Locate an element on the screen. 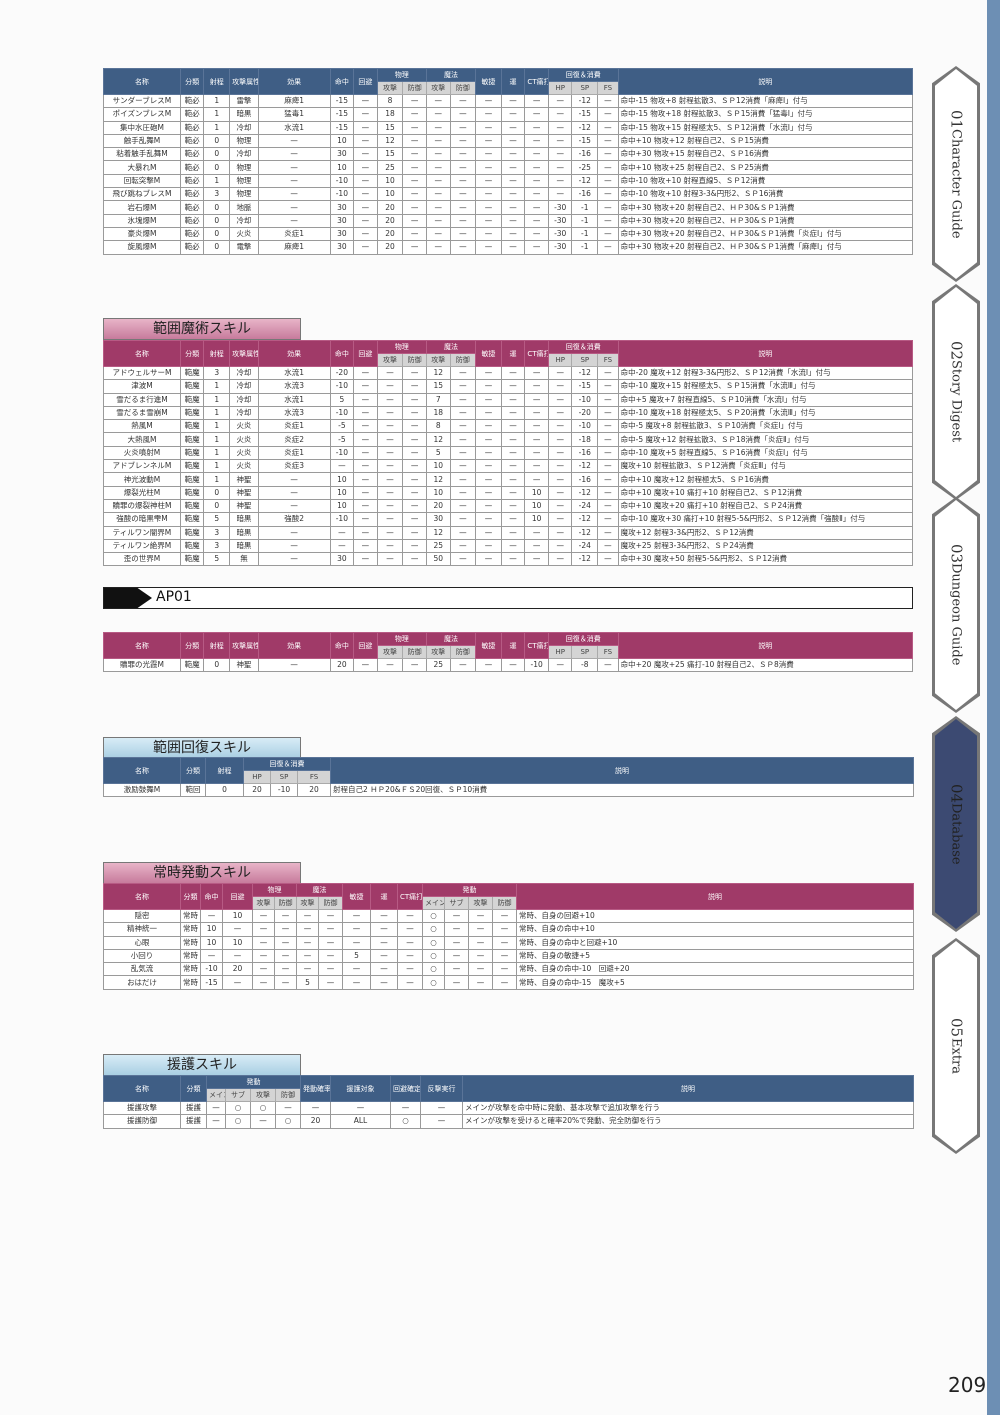 The image size is (1000, 1415). column-header: 名称 is located at coordinates (142, 770).